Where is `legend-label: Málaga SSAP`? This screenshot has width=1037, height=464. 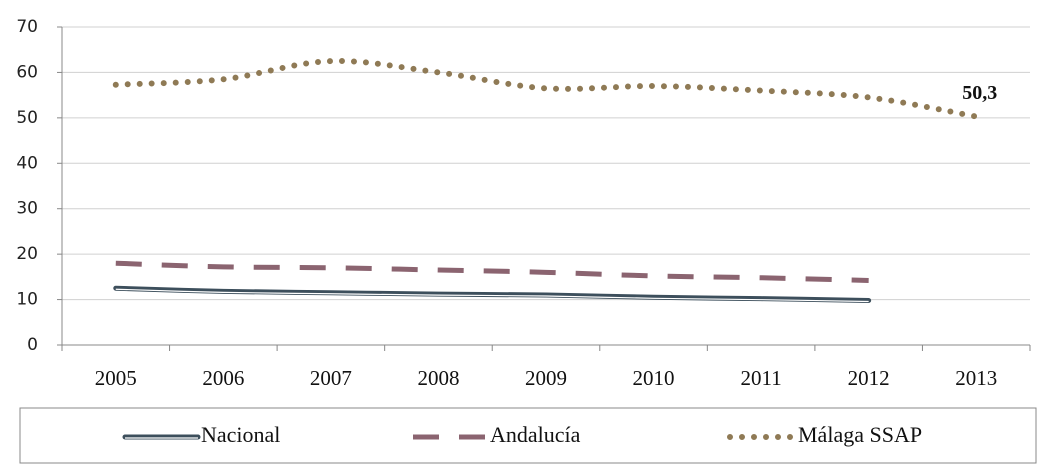 legend-label: Málaga SSAP is located at coordinates (860, 434).